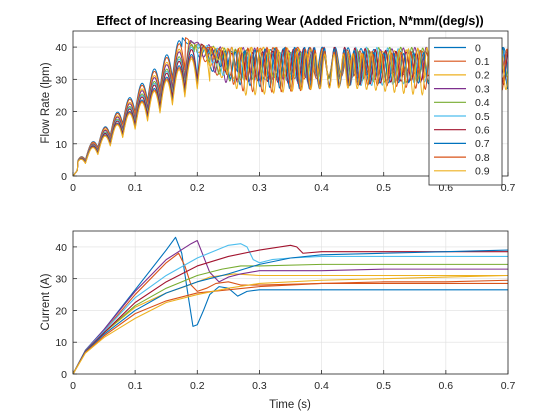 Image resolution: width=560 pixels, height=420 pixels. Describe the element at coordinates (321, 188) in the screenshot. I see `flow-rate-x-tick-label: 0.4` at that location.